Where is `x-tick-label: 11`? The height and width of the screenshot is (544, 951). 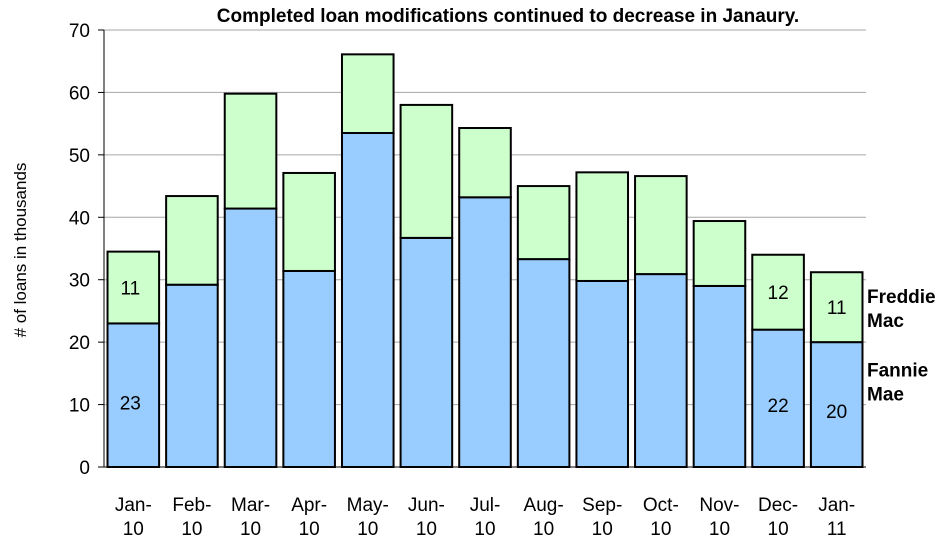
x-tick-label: 11 is located at coordinates (837, 529).